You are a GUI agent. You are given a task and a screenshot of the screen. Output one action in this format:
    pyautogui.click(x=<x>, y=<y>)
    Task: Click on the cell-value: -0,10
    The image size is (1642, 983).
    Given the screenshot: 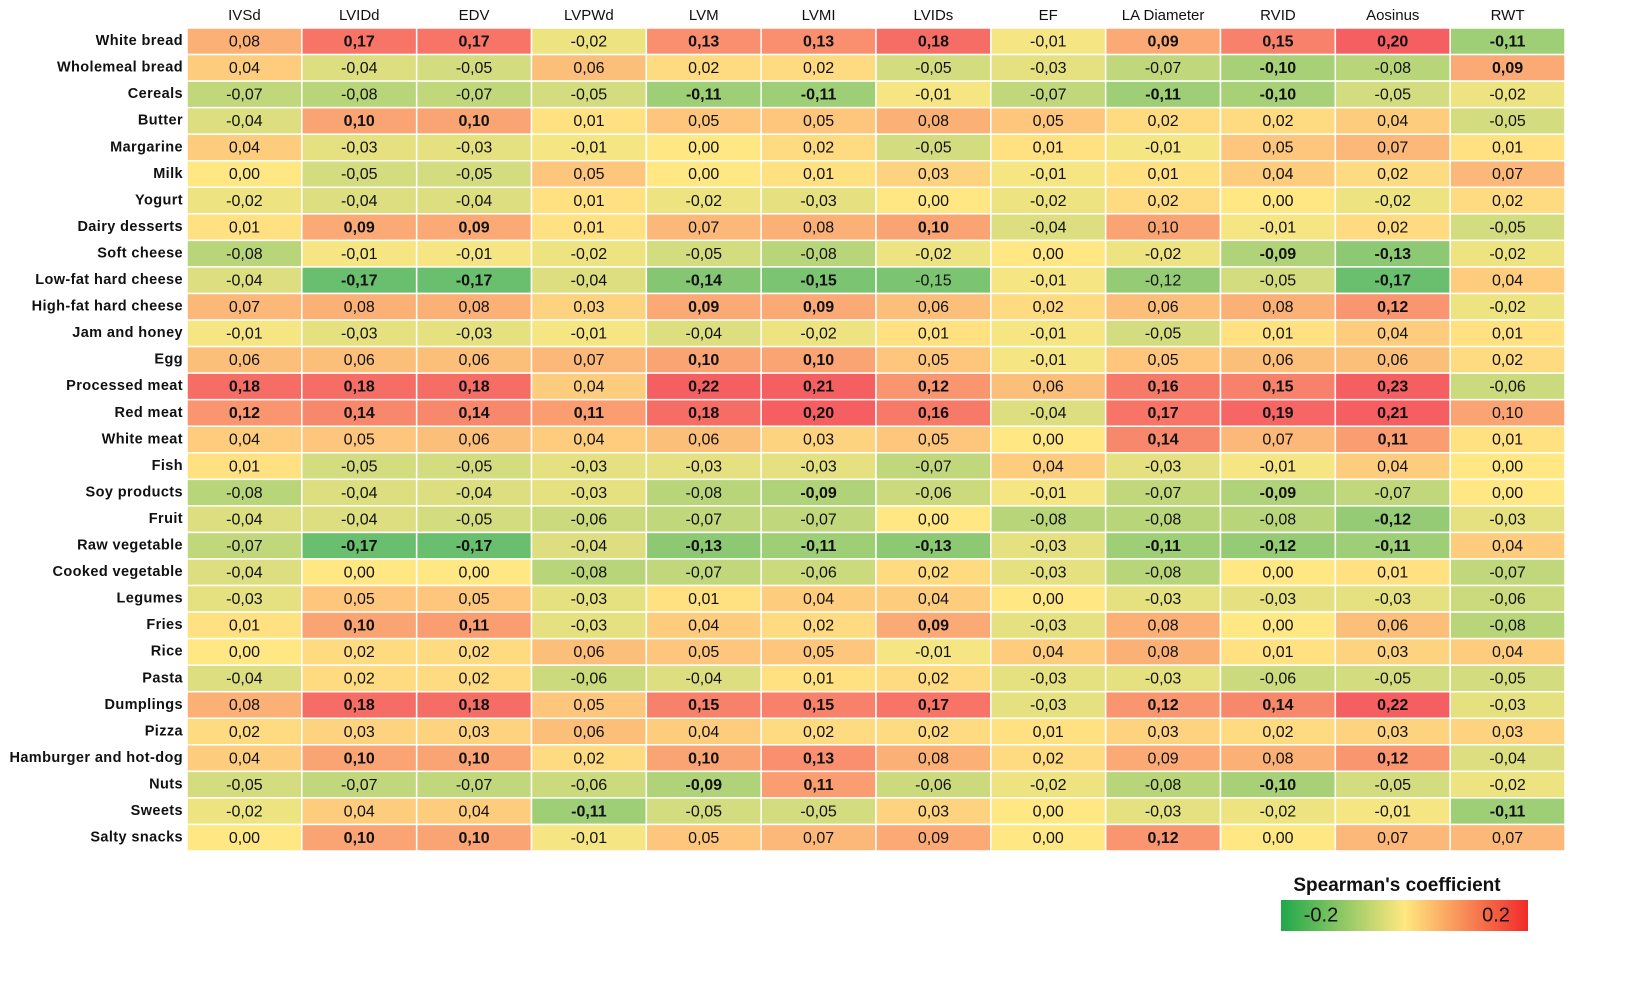 What is the action you would take?
    pyautogui.click(x=1278, y=785)
    